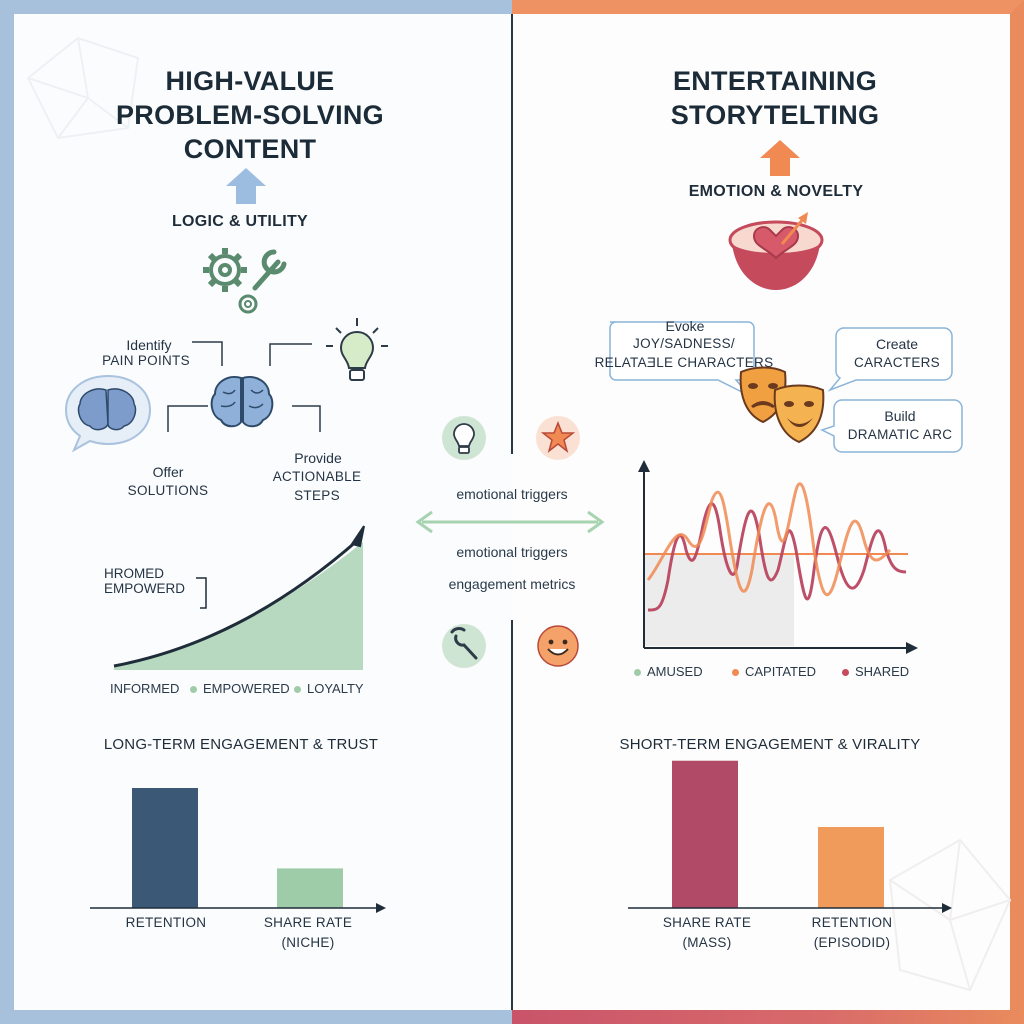 The image size is (1024, 1024). What do you see at coordinates (775, 98) in the screenshot?
I see `right-title: ENTERTAINING STORYTELTING` at bounding box center [775, 98].